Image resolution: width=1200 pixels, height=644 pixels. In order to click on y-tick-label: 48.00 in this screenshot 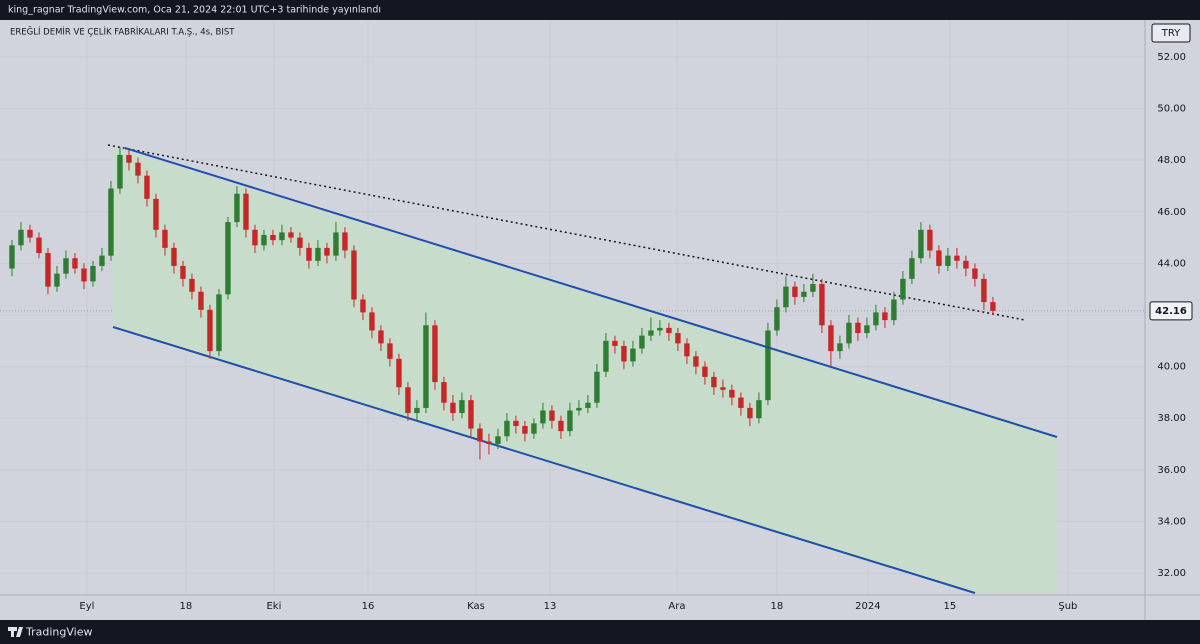, I will do `click(1171, 160)`.